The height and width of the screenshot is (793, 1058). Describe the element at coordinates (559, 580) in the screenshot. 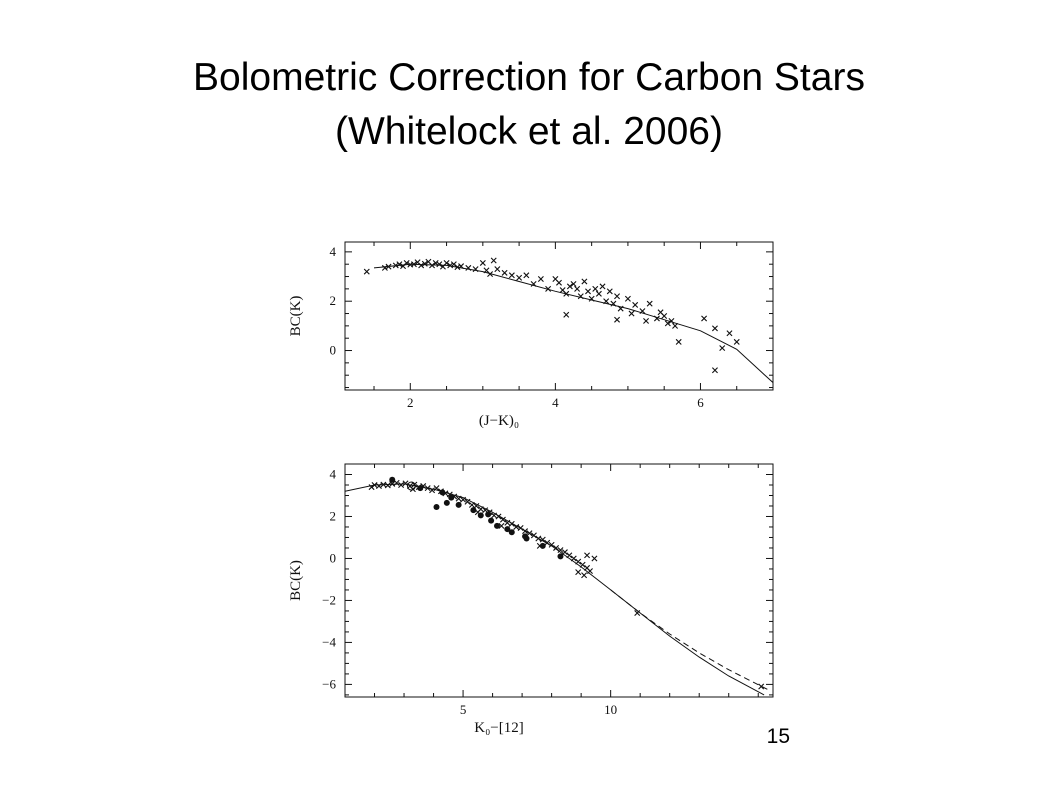

I see `bottom-plot-frame` at that location.